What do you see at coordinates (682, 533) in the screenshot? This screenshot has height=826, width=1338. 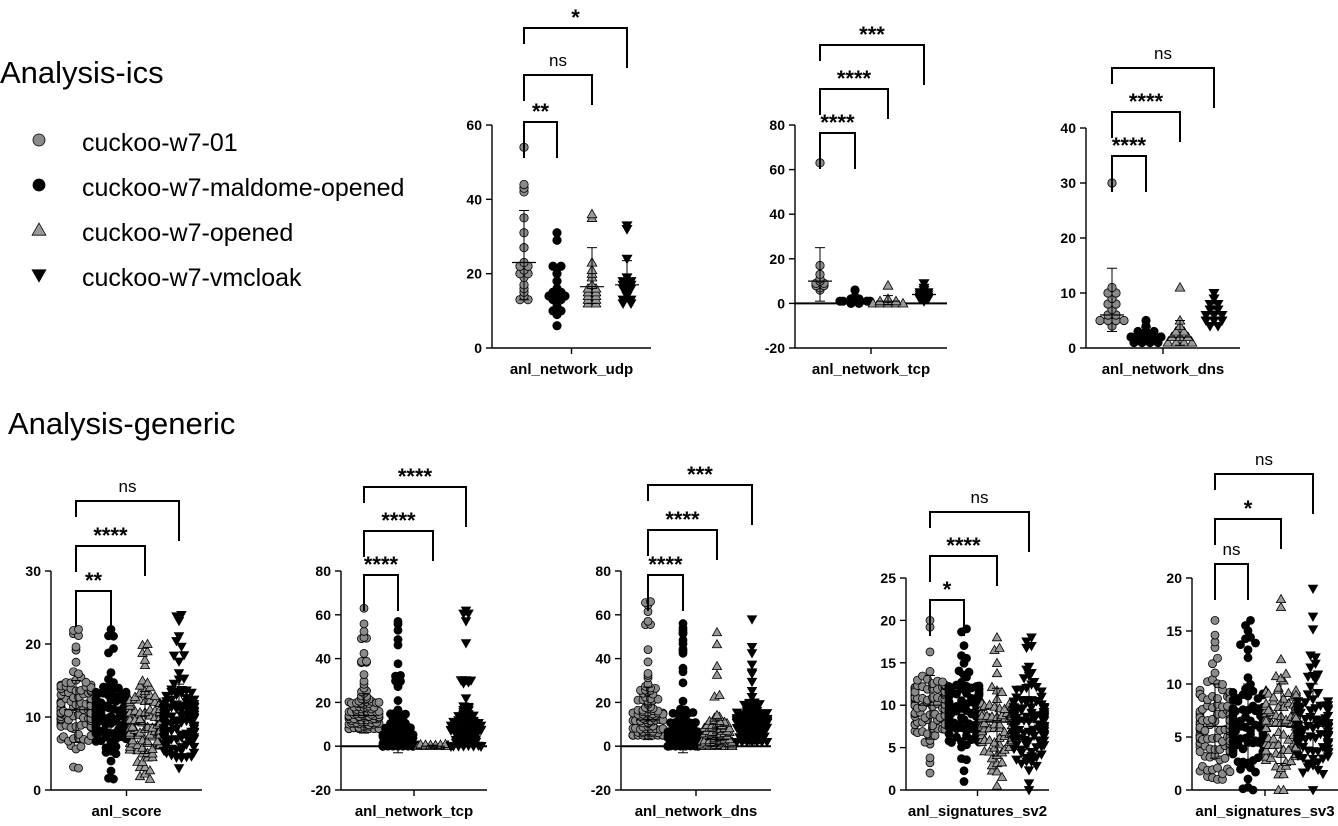 I see `significance-bracket-2: ****` at bounding box center [682, 533].